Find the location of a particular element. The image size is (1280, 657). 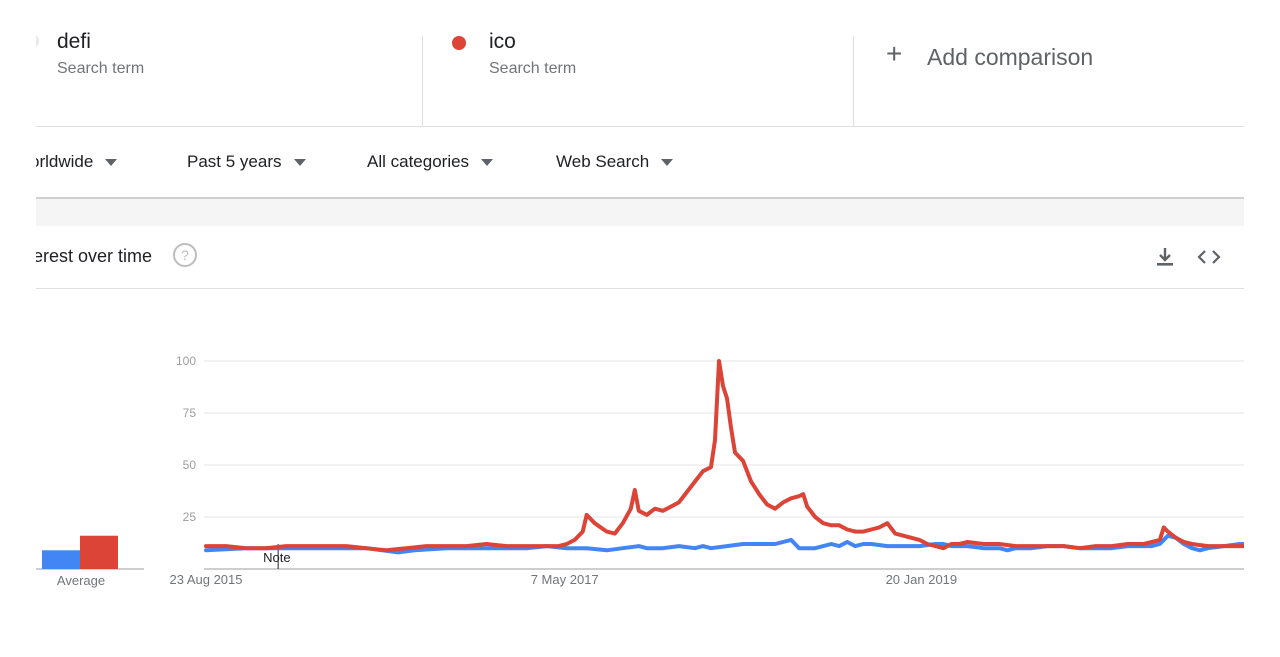

code-embed-icon is located at coordinates (1209, 257).